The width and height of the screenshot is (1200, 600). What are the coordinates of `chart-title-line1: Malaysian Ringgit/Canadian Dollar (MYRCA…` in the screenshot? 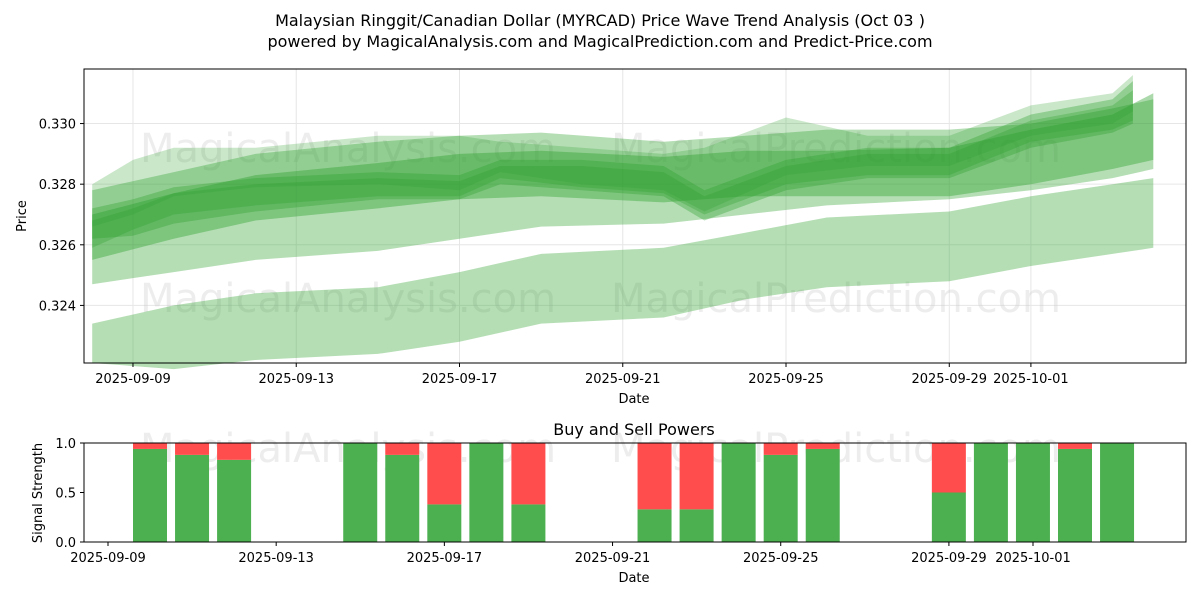 It's located at (600, 20).